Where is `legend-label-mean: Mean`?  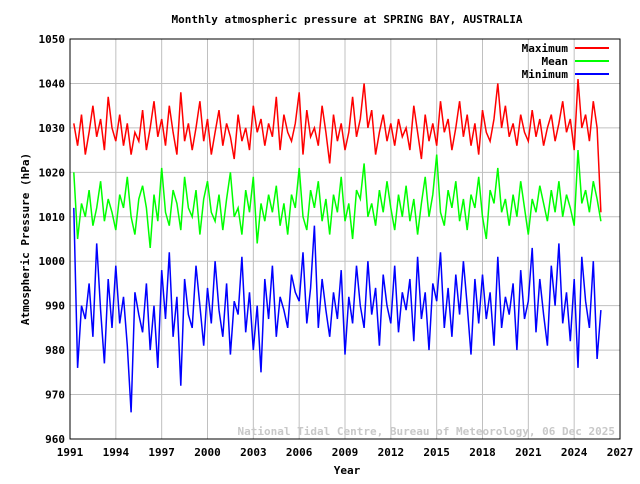
legend-label-mean: Mean is located at coordinates (555, 61).